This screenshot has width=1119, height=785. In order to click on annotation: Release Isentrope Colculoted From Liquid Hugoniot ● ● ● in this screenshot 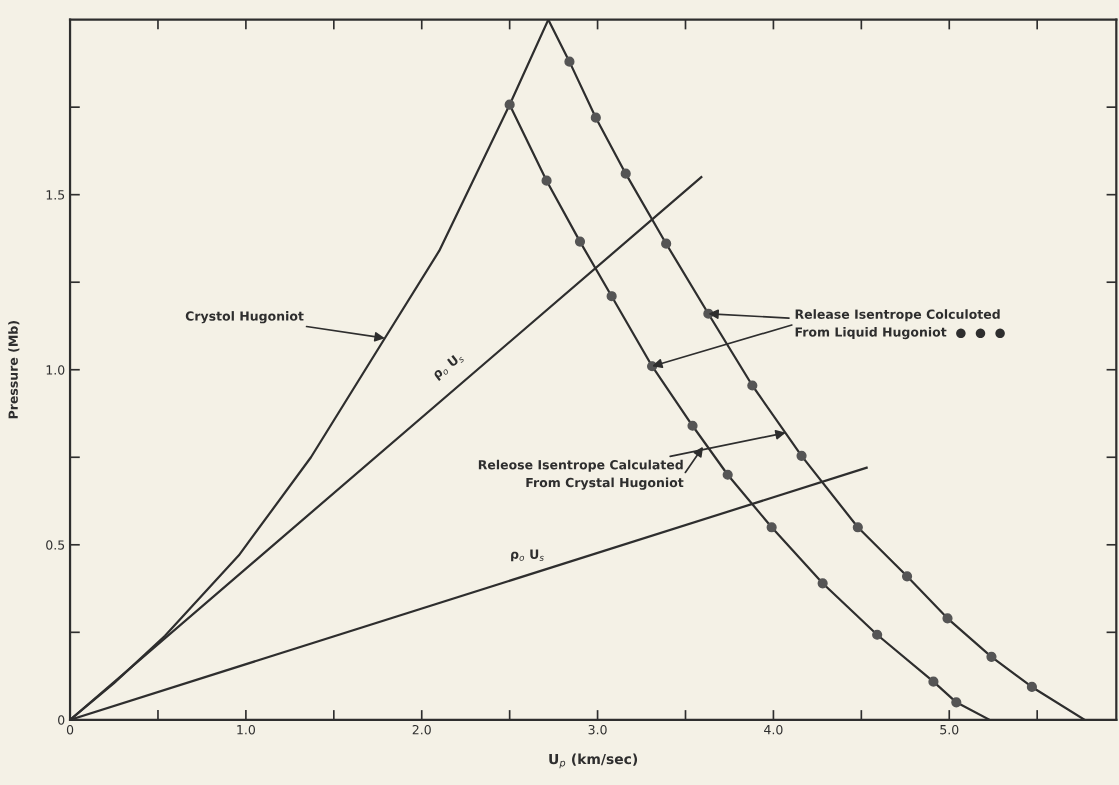, I will do `click(900, 324)`.